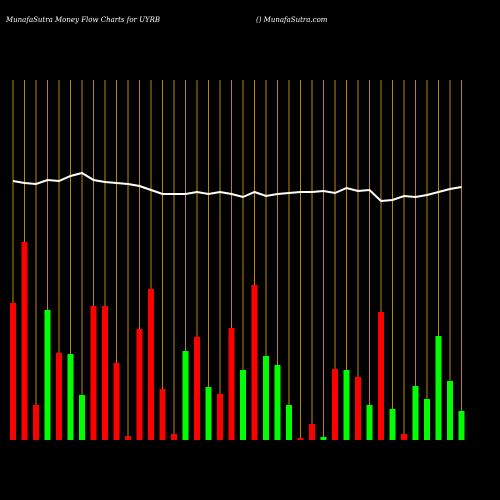  I want to click on chart-subtitle: () MunafaSutra.com, so click(292, 20).